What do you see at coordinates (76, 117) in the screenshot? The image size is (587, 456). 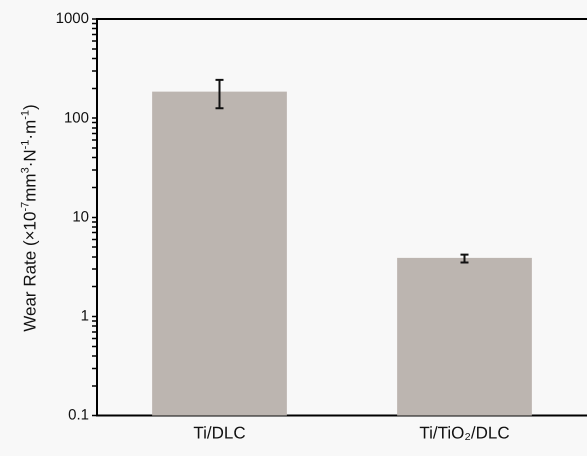 I see `y-tick-label: 100` at bounding box center [76, 117].